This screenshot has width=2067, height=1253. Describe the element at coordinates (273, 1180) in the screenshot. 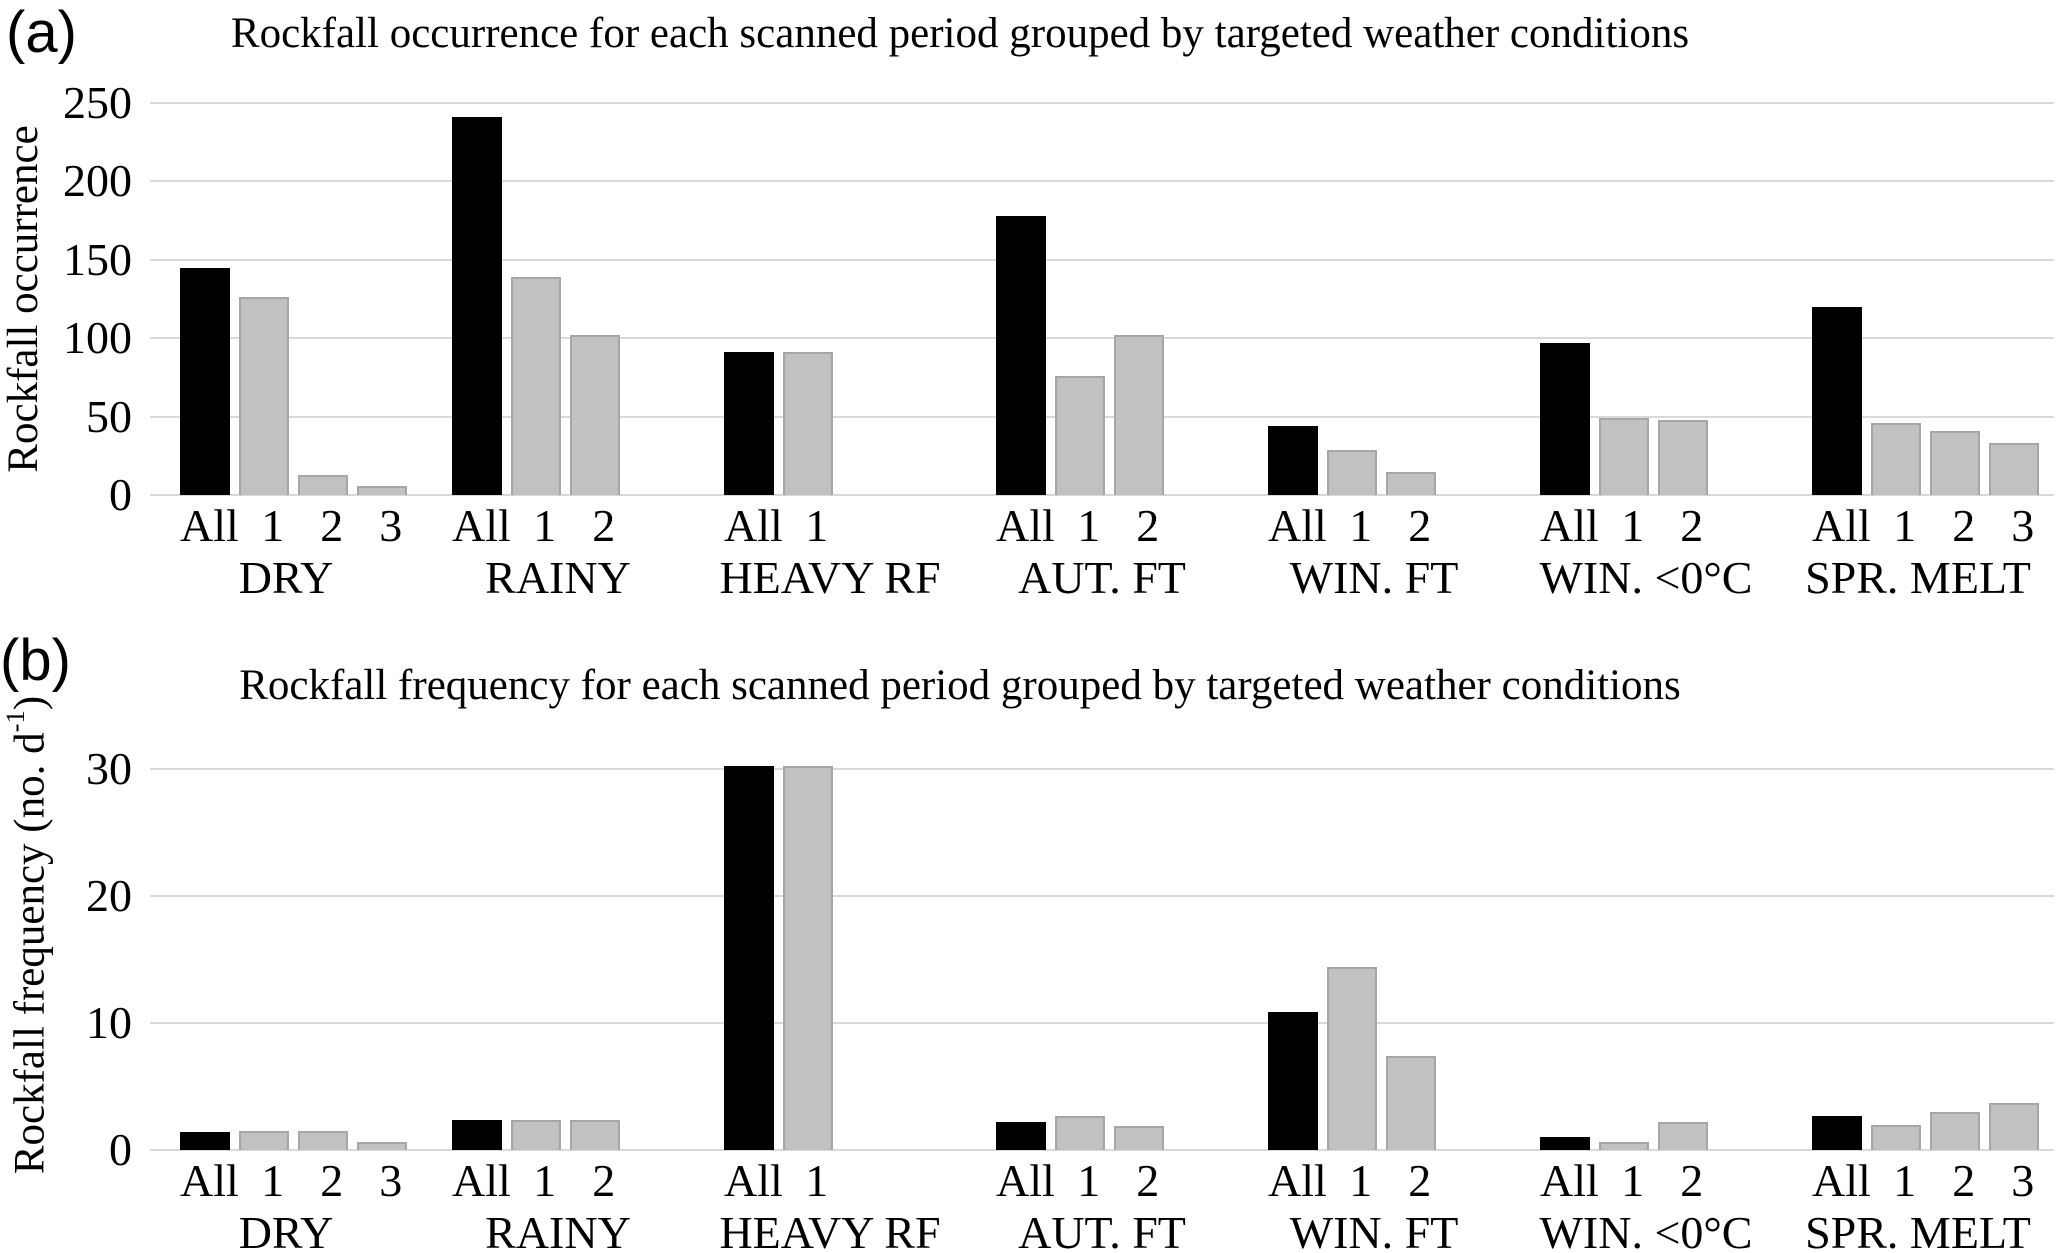

I see `x-tick-label-dry-1: 1` at that location.